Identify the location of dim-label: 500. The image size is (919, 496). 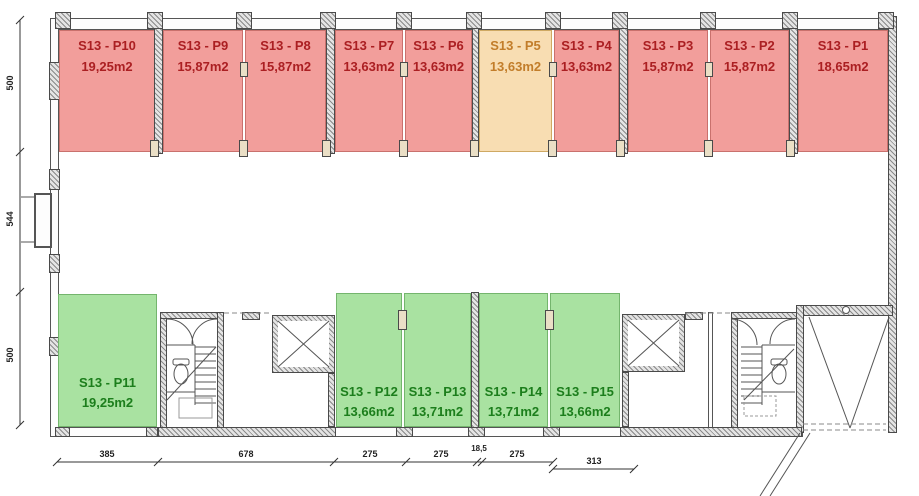
(10, 355).